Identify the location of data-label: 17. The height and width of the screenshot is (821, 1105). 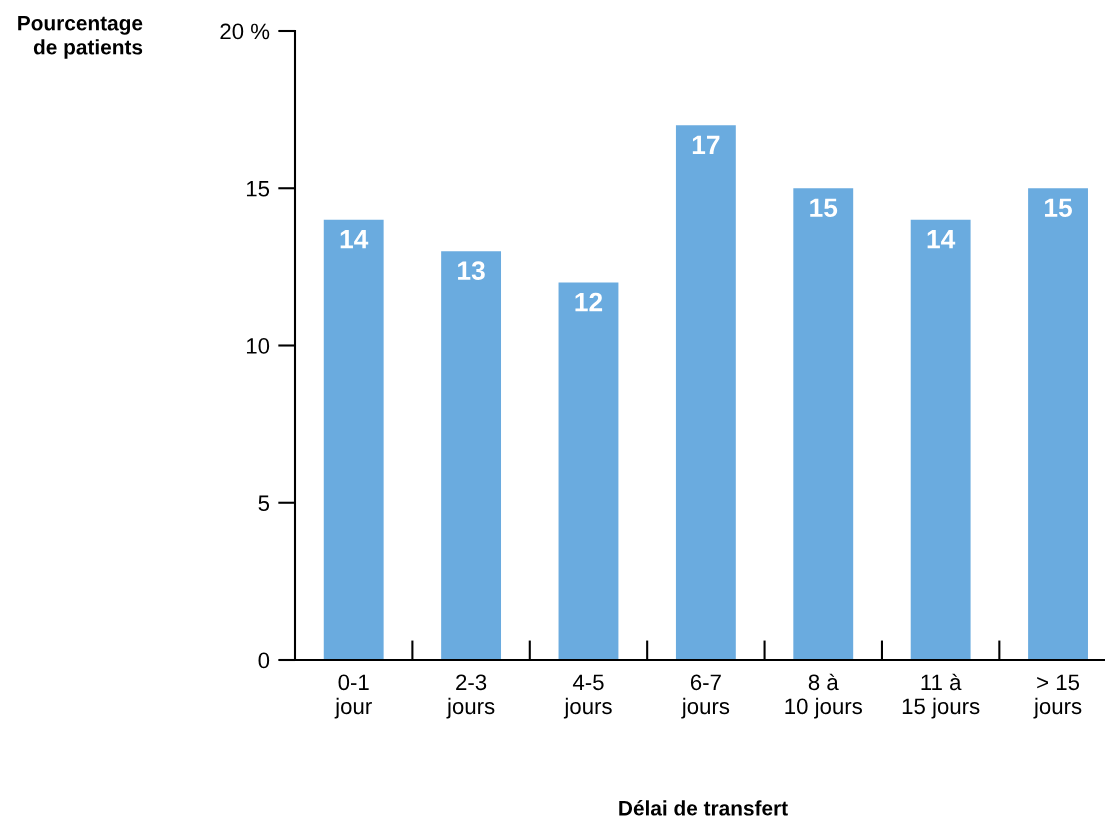
(706, 144).